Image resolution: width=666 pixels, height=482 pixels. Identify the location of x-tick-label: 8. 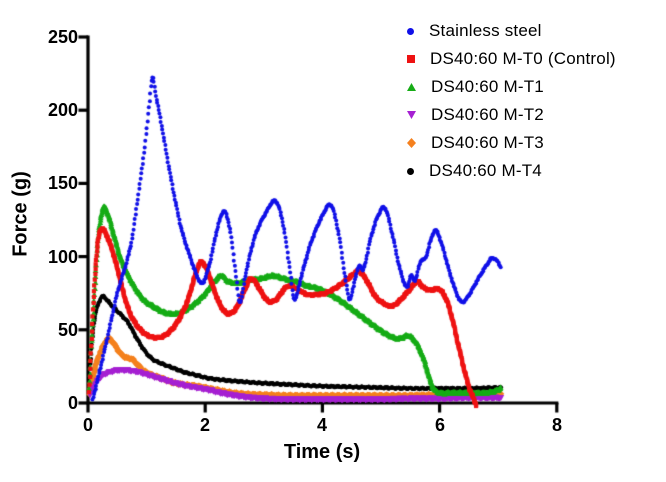
(557, 425).